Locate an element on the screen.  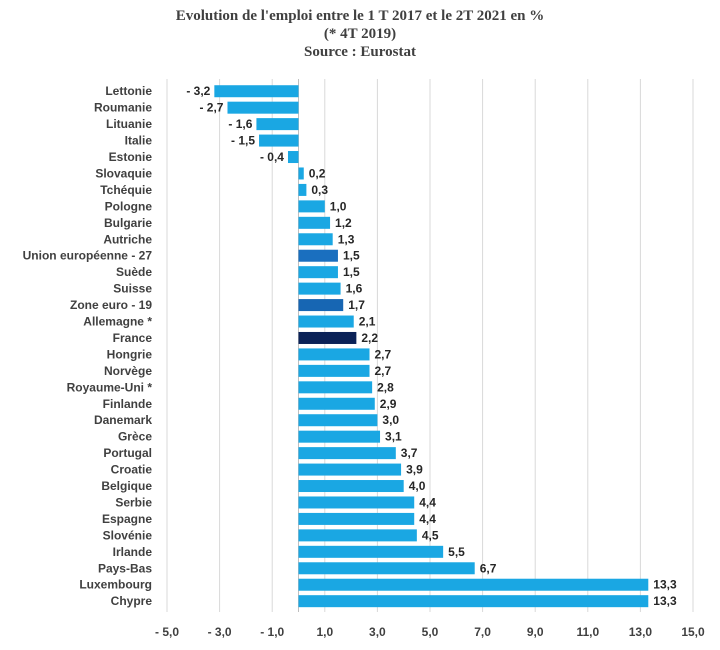
chart-source: Source : Eurostat is located at coordinates (360, 52).